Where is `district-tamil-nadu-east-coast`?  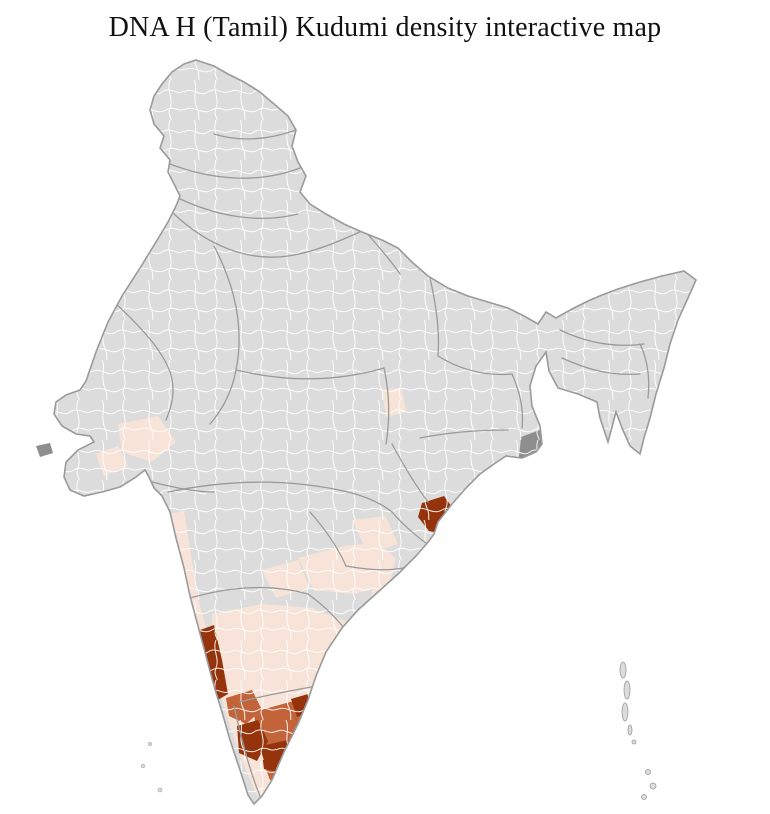 district-tamil-nadu-east-coast is located at coordinates (317, 756).